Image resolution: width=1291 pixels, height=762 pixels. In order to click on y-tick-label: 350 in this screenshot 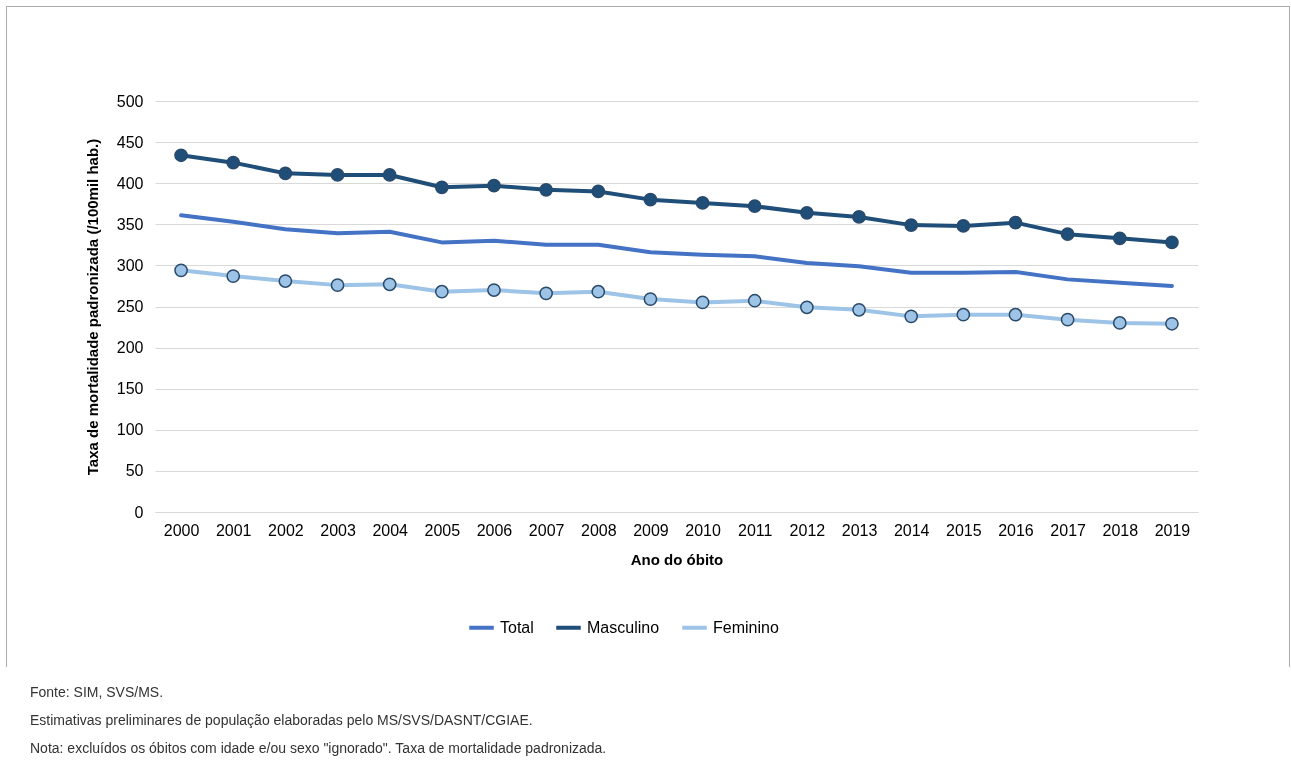, I will do `click(130, 224)`.